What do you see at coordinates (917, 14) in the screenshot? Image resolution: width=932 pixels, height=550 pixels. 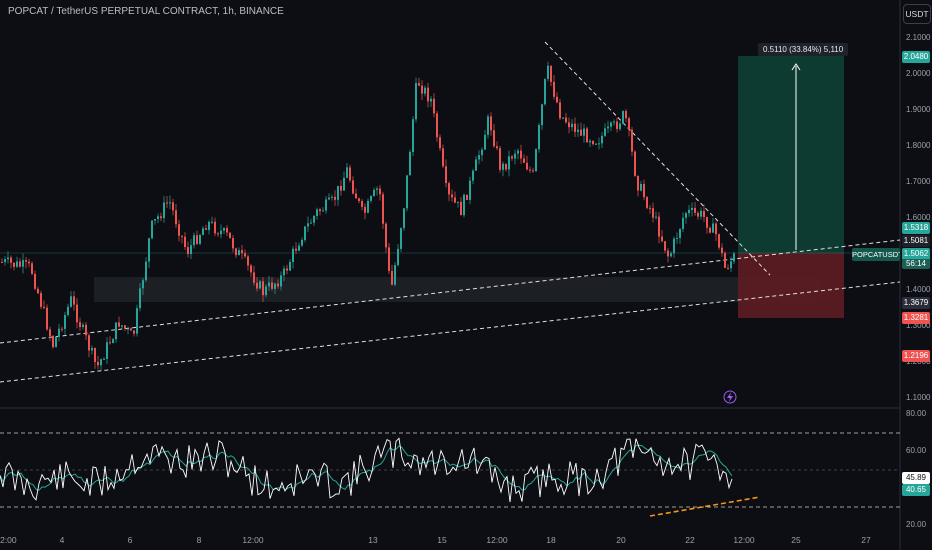 I see `currency-button: USDT` at bounding box center [917, 14].